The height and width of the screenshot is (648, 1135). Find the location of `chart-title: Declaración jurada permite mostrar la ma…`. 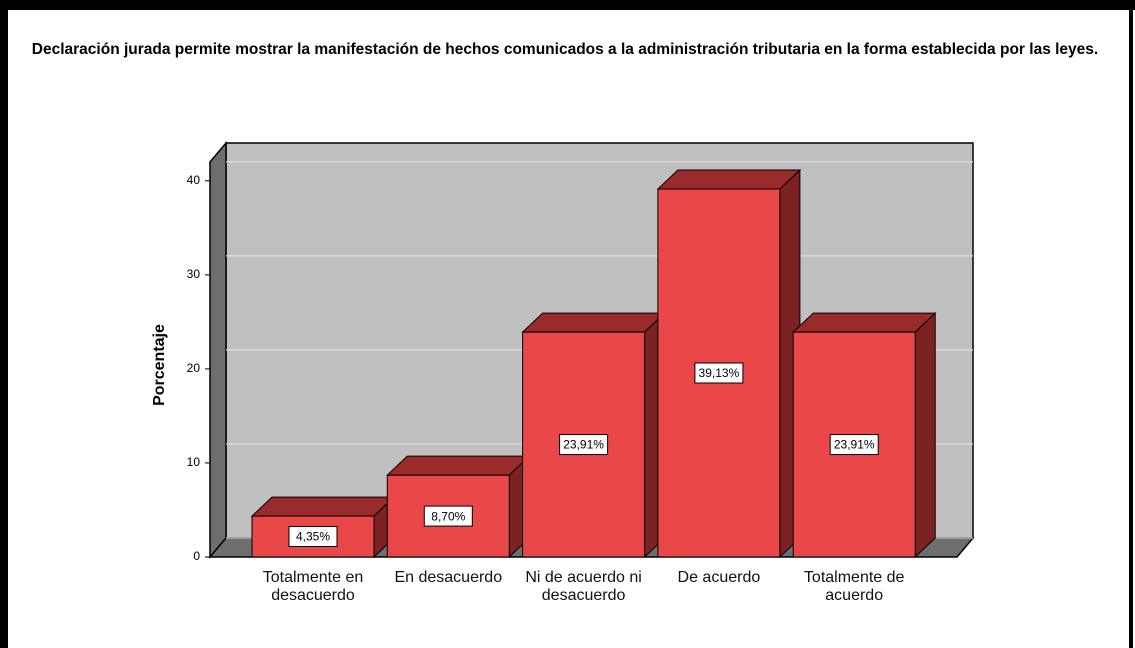

chart-title: Declaración jurada permite mostrar la ma… is located at coordinates (565, 49).